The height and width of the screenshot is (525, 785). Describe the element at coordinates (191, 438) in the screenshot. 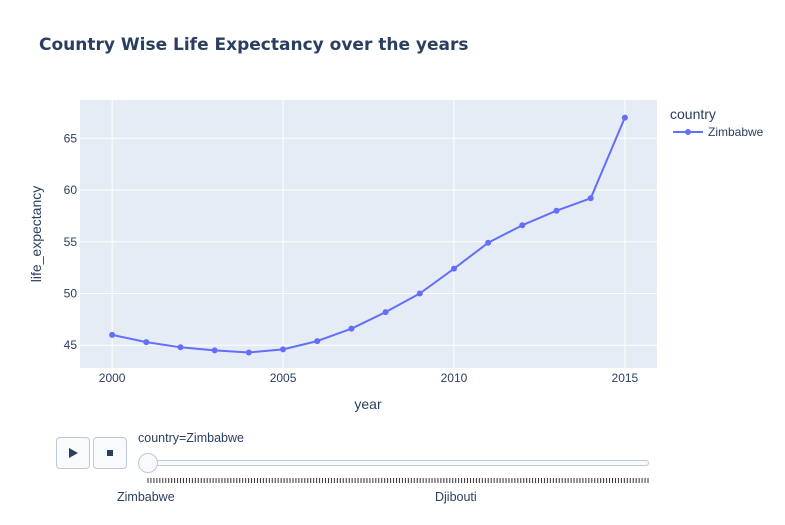

I see `slider-current-value: country=Zimbabwe` at that location.